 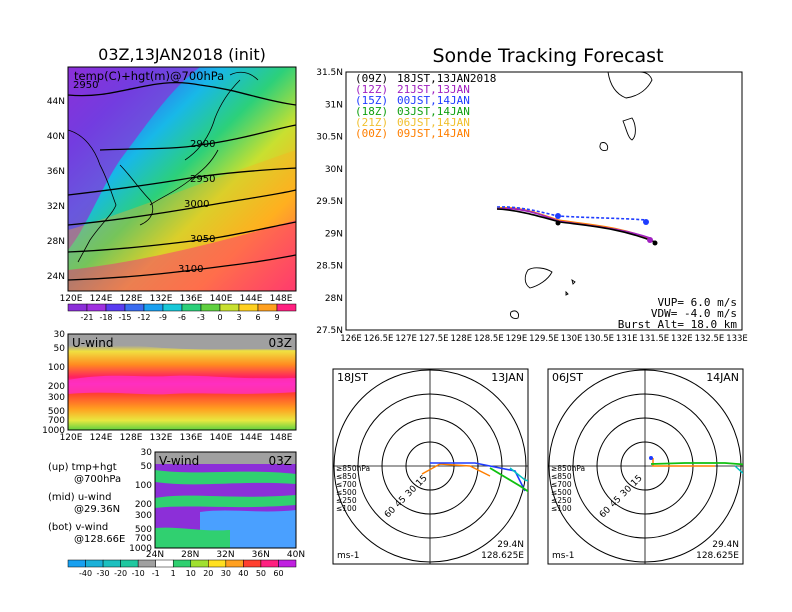 I want to click on legend-jst: 00JST,14JAN, so click(x=433, y=100).